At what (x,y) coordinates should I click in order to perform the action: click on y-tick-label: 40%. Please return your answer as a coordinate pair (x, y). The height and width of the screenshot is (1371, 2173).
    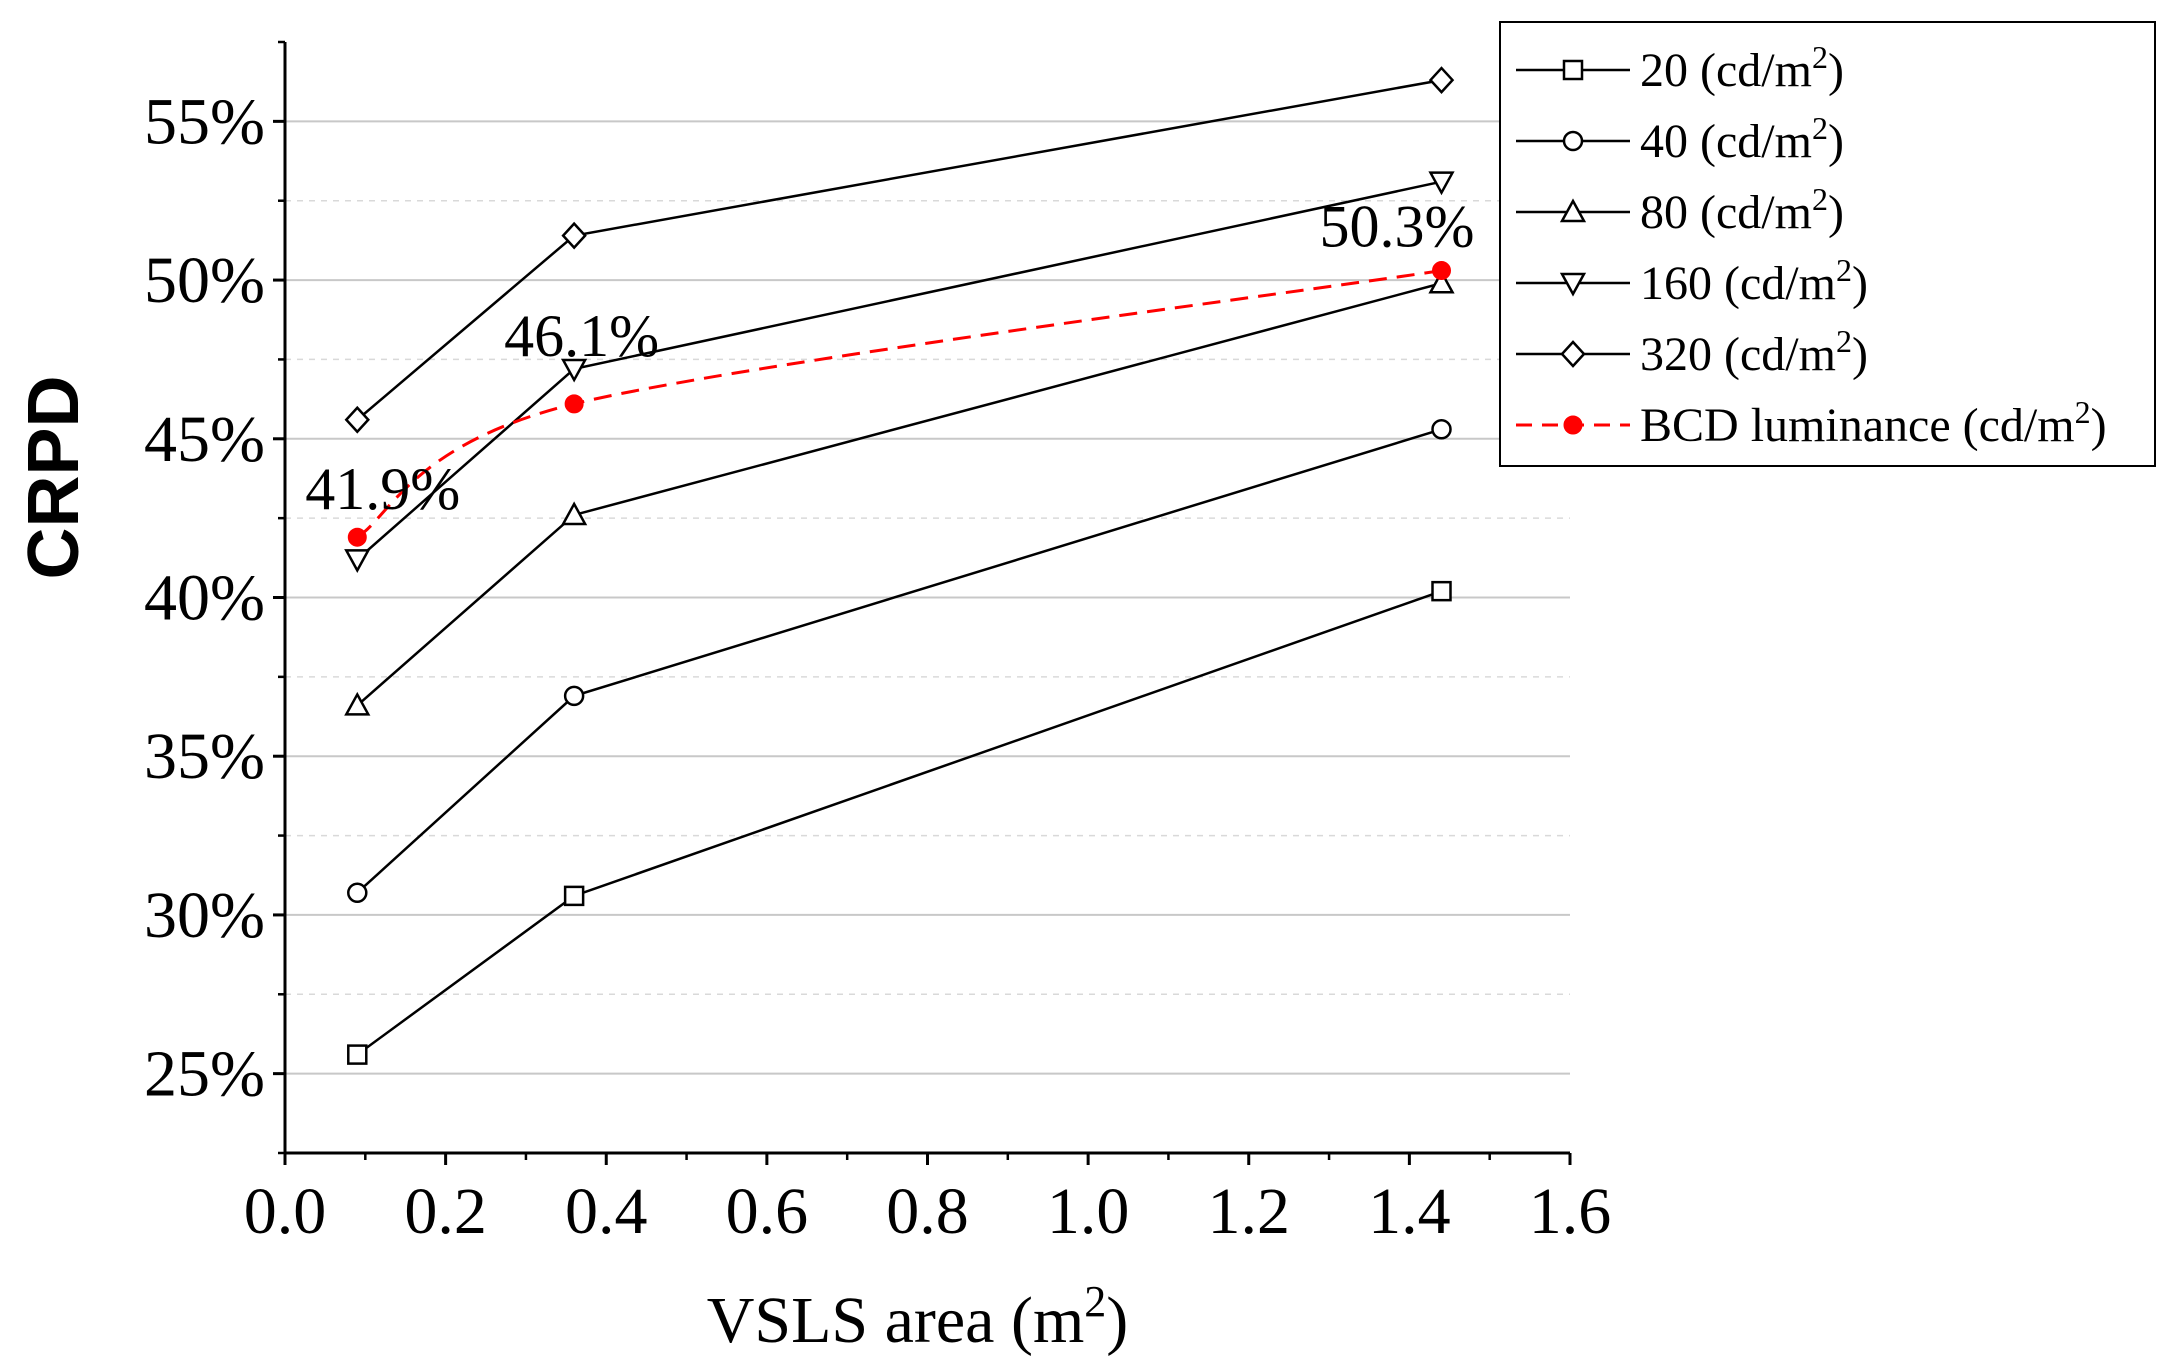
    Looking at the image, I should click on (204, 598).